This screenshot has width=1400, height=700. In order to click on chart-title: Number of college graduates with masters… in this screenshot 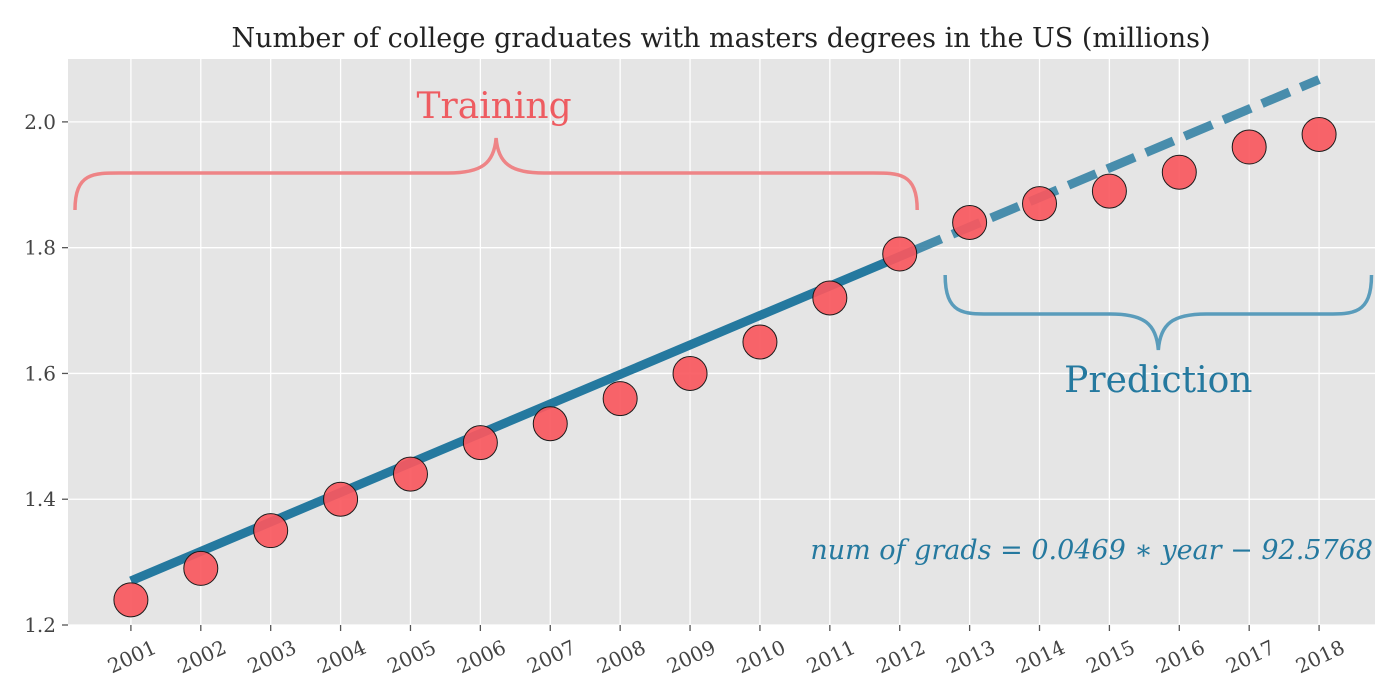, I will do `click(720, 38)`.